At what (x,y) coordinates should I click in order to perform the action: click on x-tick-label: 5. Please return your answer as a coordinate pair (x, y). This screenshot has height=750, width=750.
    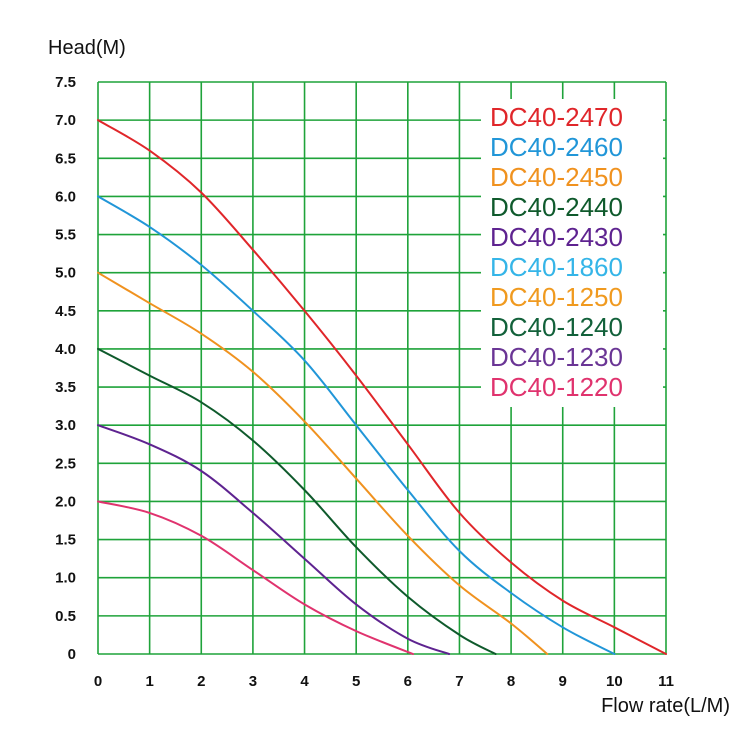
    Looking at the image, I should click on (356, 681).